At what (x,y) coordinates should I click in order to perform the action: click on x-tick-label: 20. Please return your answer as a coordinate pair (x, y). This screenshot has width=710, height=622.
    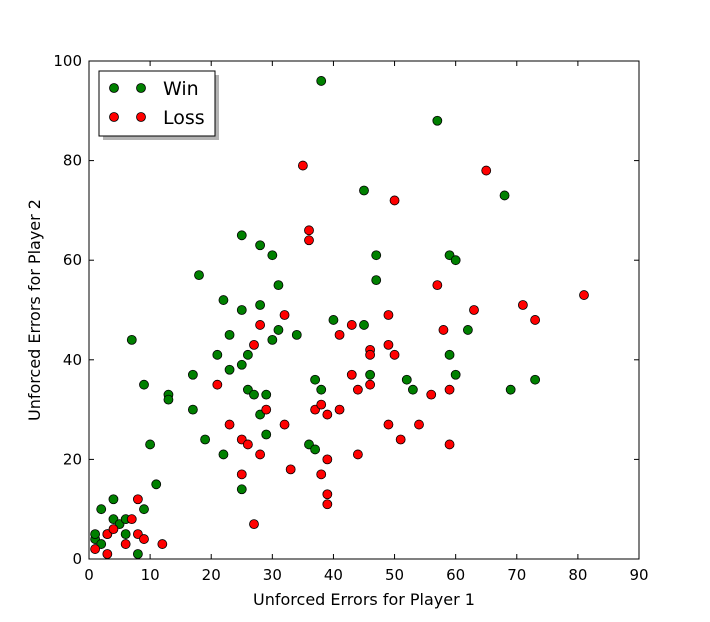
    Looking at the image, I should click on (211, 575).